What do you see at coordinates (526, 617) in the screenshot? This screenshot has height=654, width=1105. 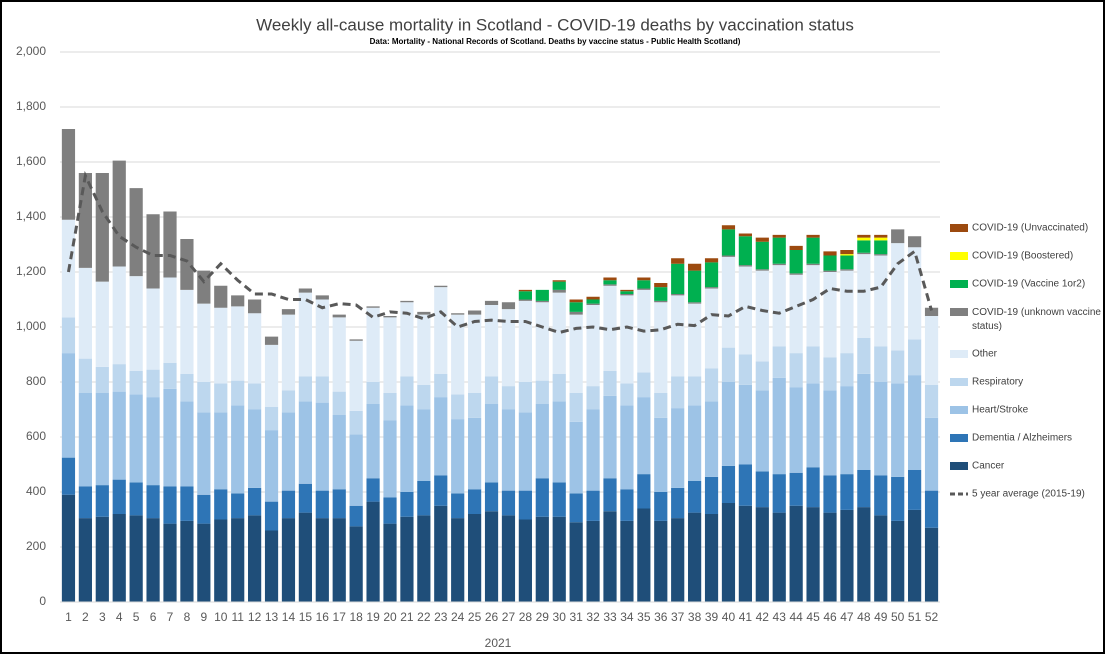 I see `x-tick-label: 28` at bounding box center [526, 617].